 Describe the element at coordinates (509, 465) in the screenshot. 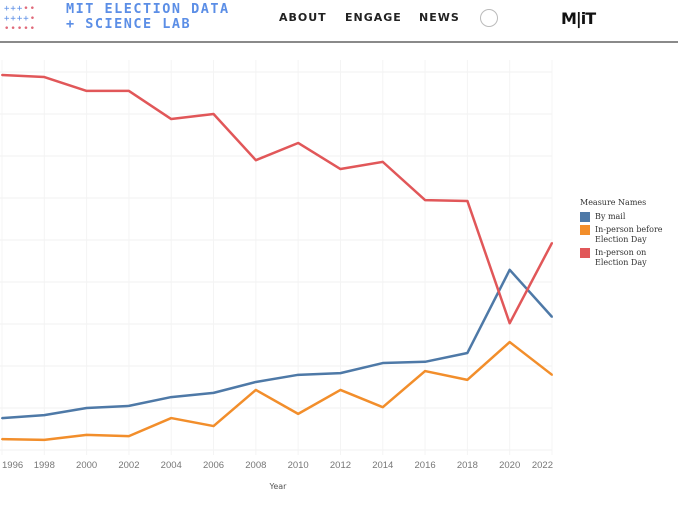

I see `x-tick-label: 2020` at that location.